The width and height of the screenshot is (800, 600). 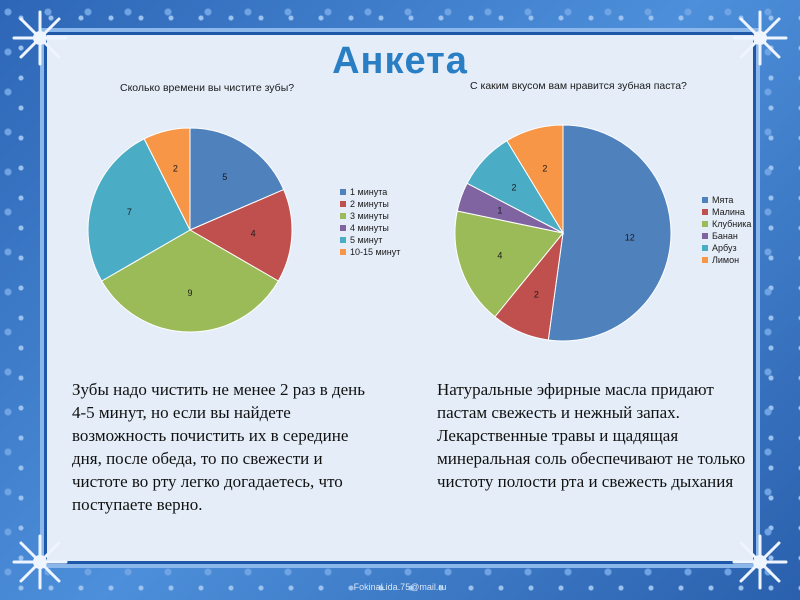 I want to click on legend-label: Клубника, so click(x=732, y=224).